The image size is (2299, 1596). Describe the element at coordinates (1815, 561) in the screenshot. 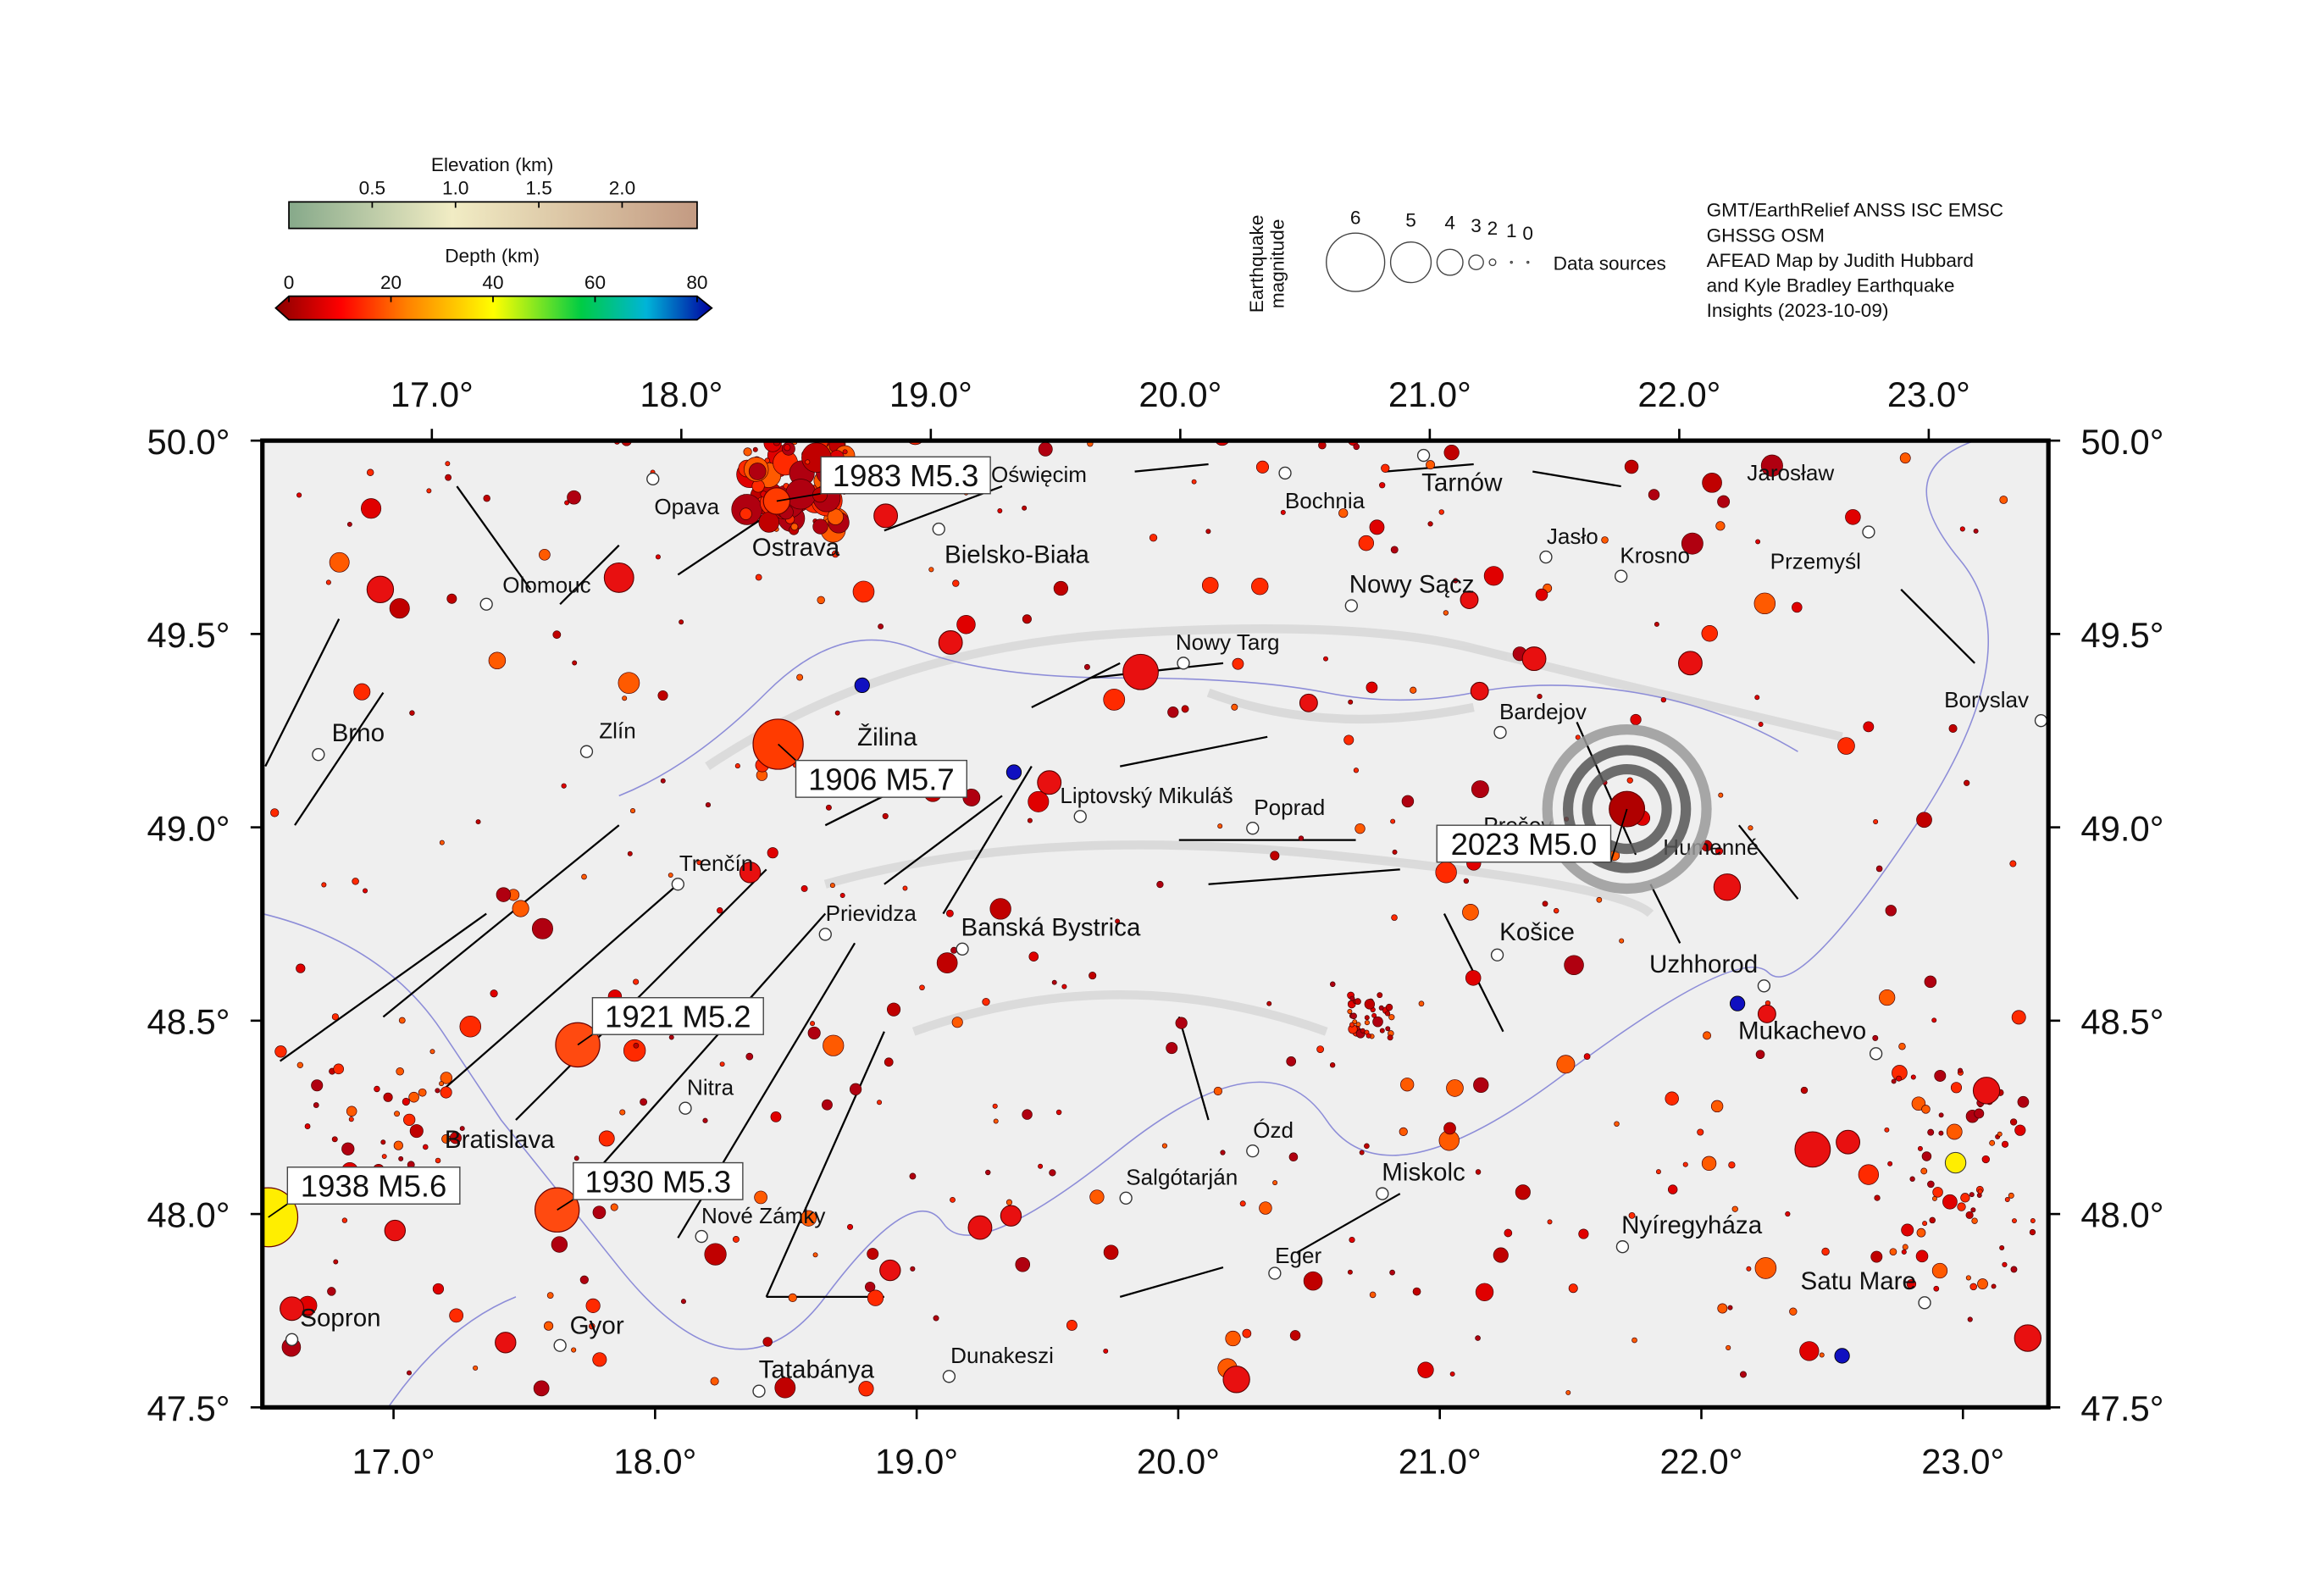

I see `city-label: Przemyśl` at that location.